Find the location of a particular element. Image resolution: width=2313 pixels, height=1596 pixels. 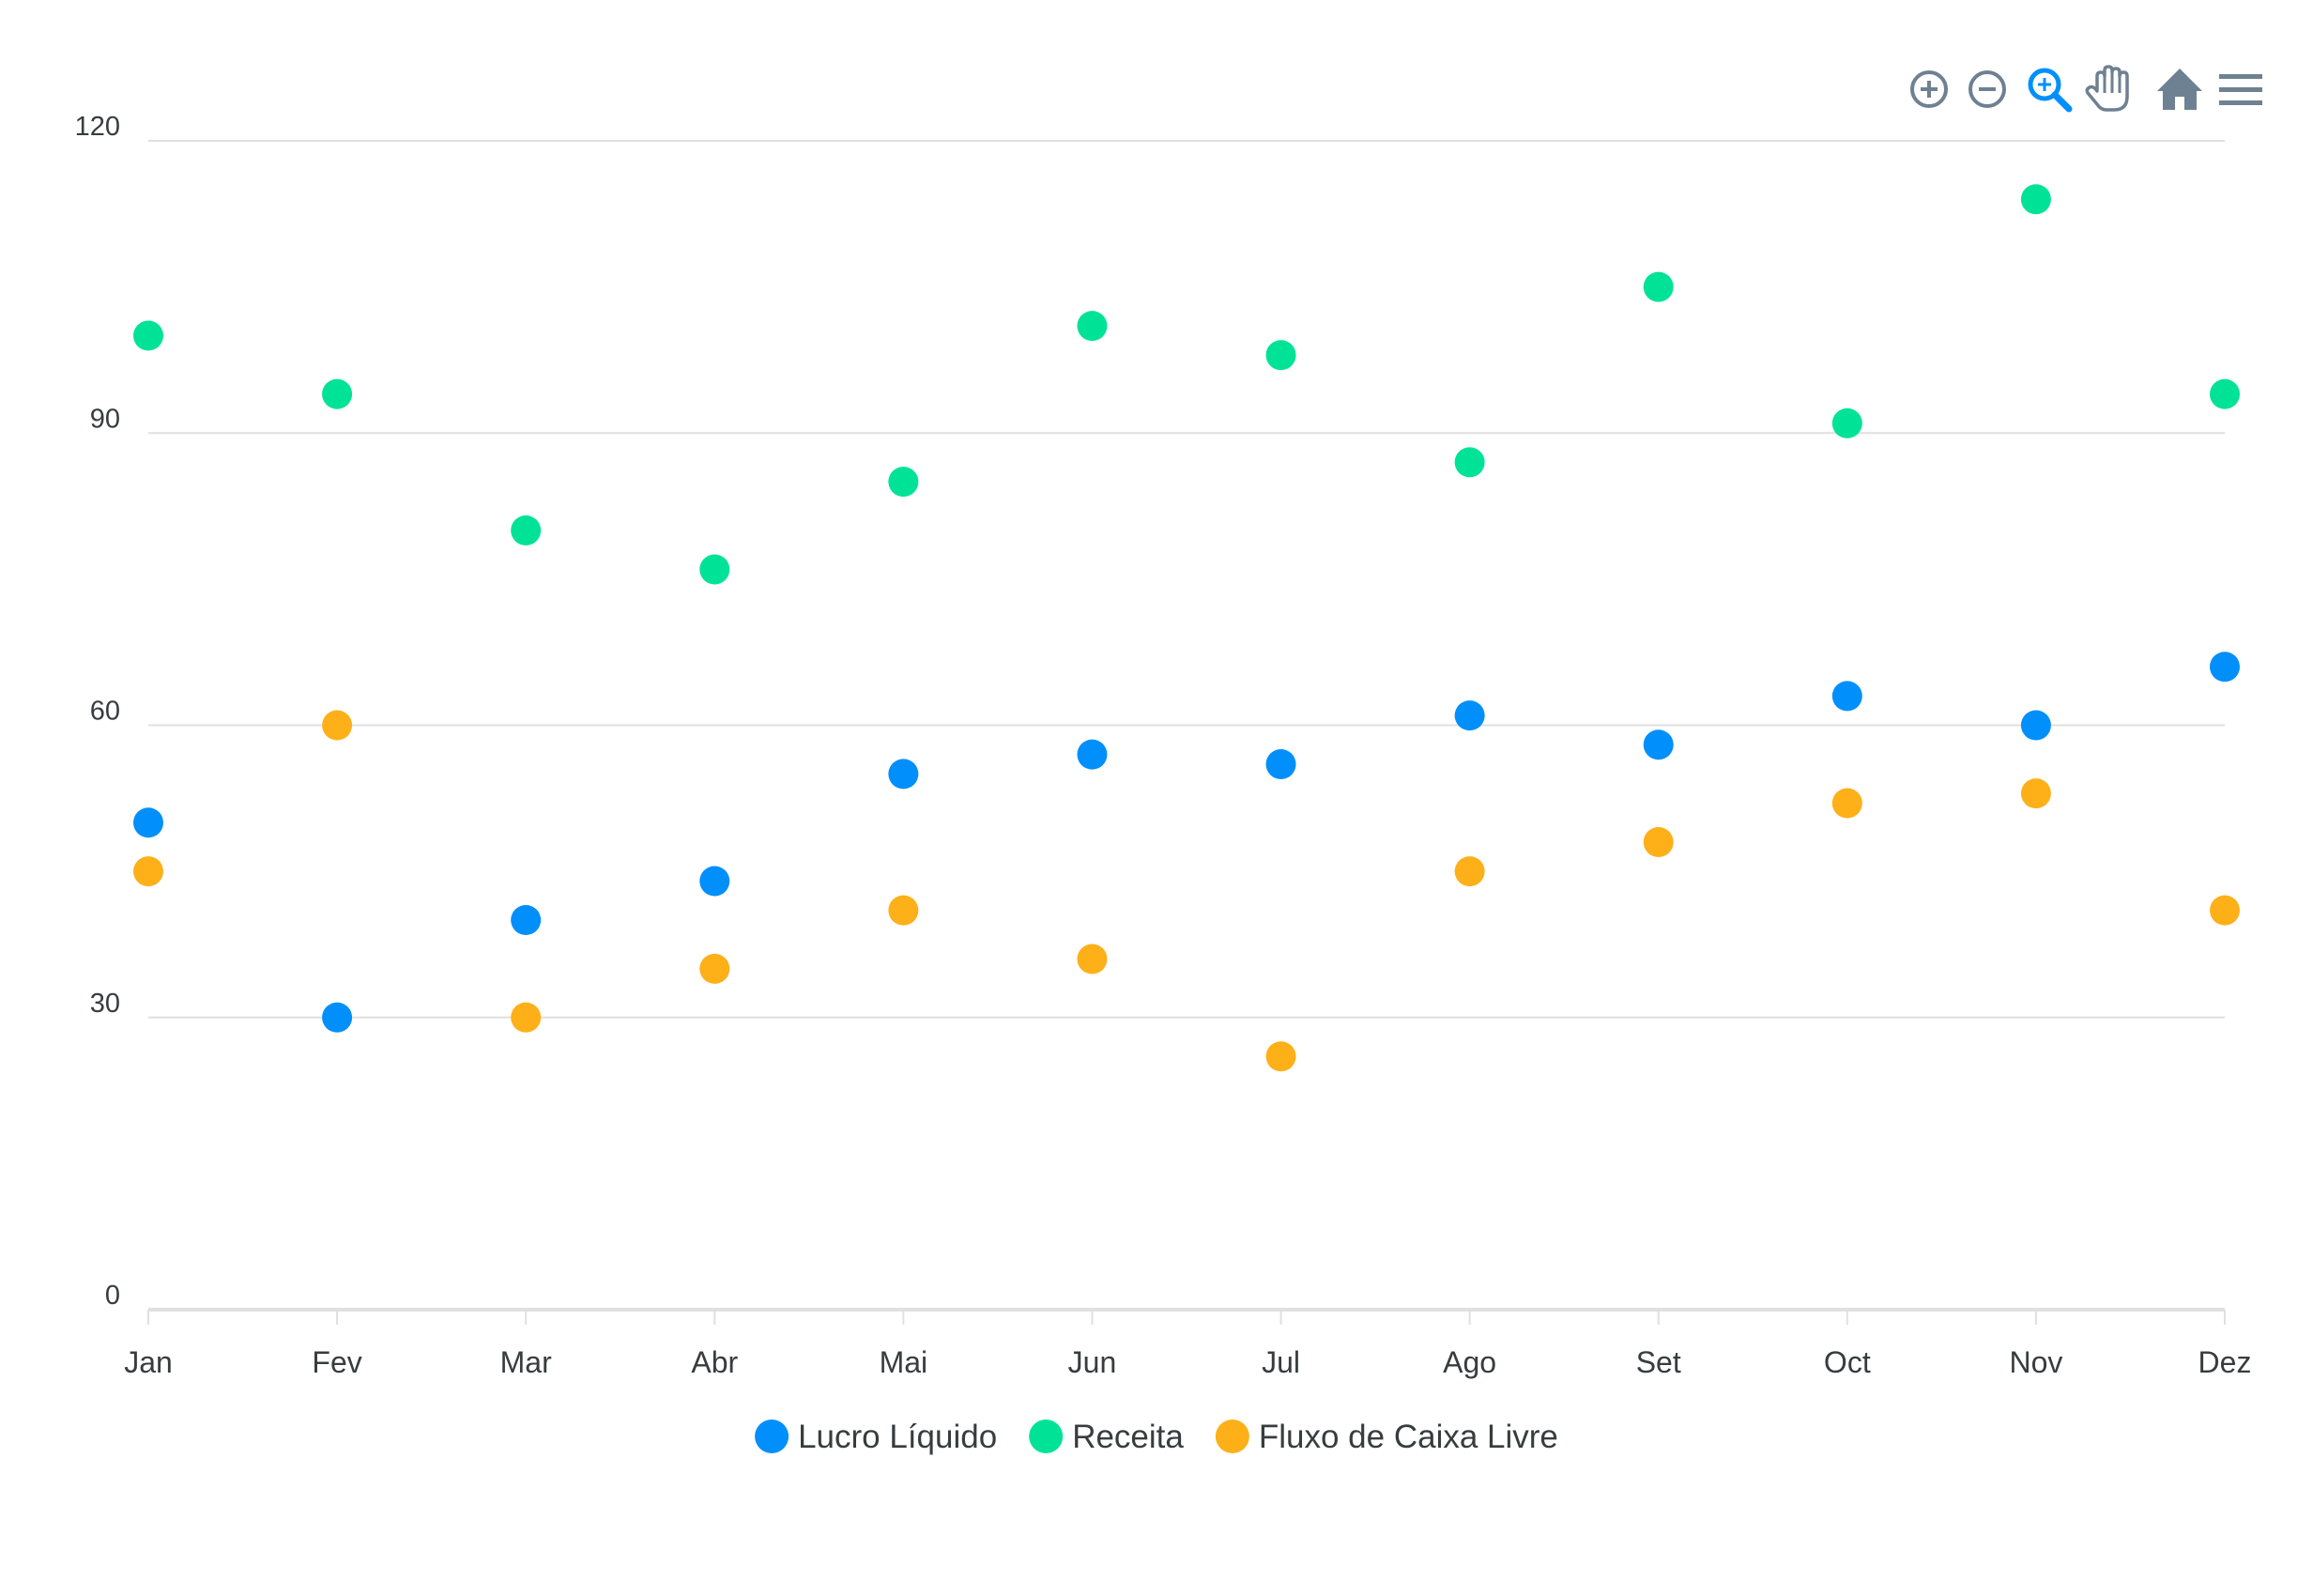

legend-item: Fluxo de Caixa Livre is located at coordinates (1386, 1437).